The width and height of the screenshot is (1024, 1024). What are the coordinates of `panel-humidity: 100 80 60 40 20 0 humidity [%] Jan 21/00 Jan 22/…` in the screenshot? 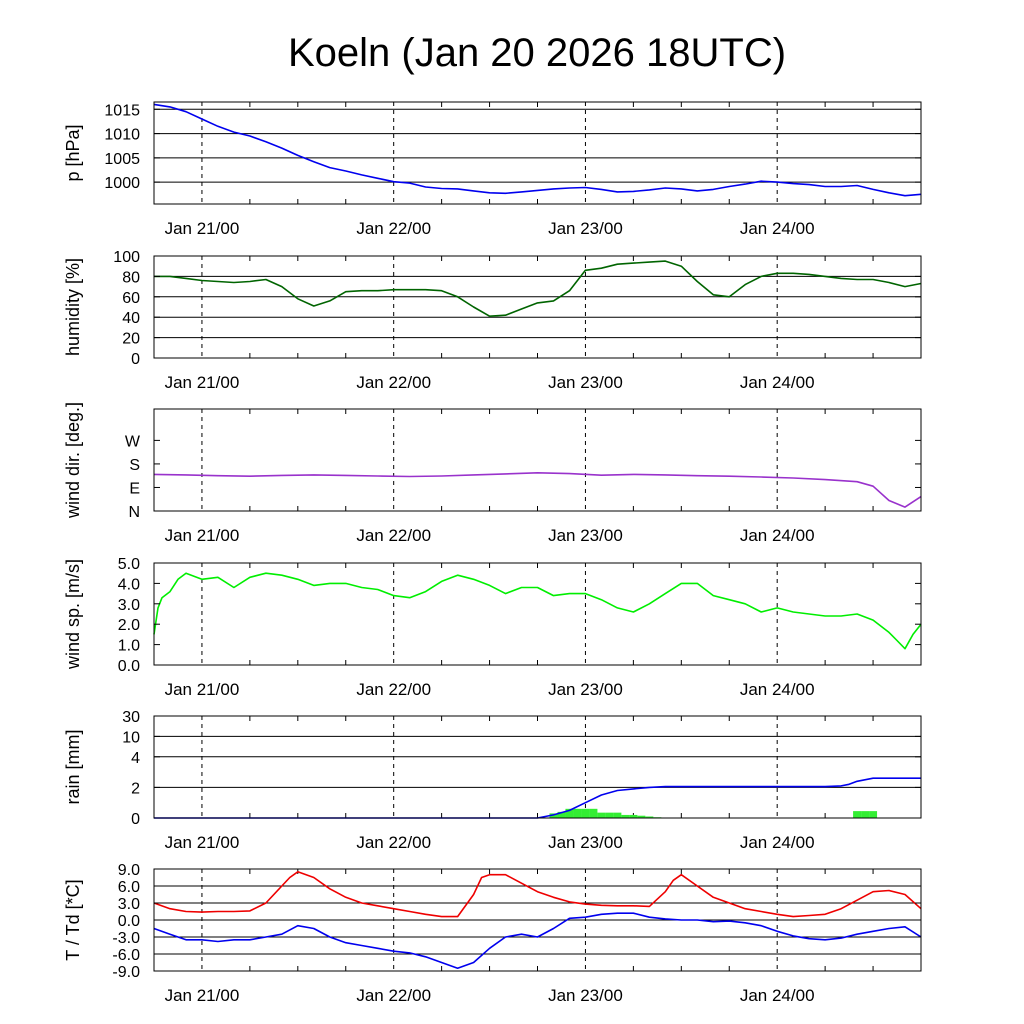 It's located at (492, 320).